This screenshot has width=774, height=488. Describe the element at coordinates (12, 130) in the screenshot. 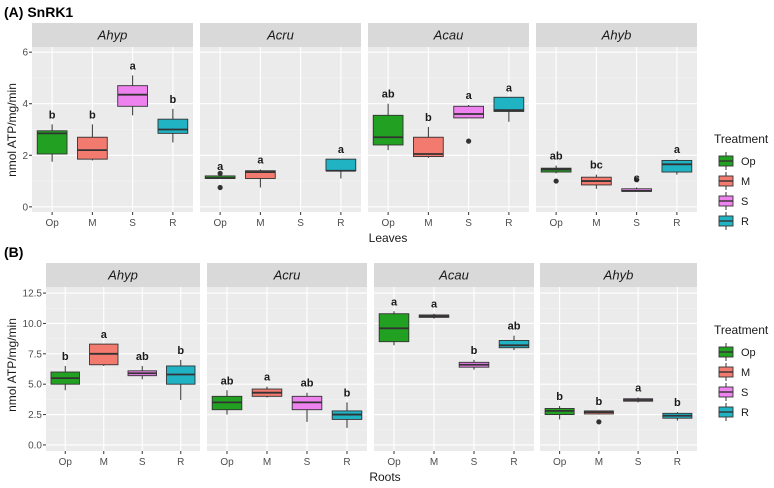

I see `panel-a-y-axis-title: nmol ATP/mg/min` at that location.